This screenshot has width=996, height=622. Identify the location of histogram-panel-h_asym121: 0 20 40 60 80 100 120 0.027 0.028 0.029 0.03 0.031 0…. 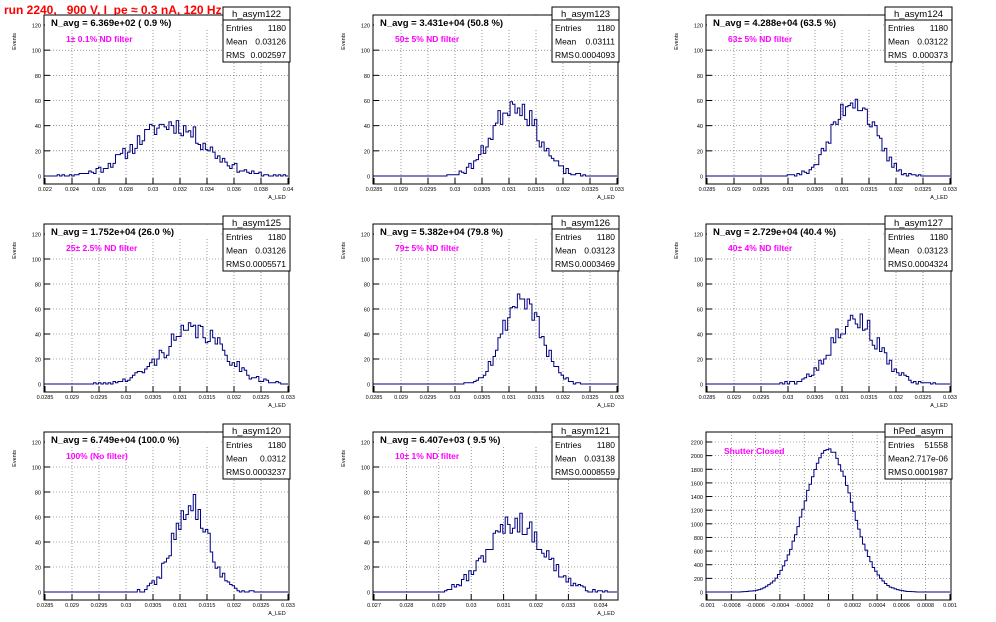
(480, 520).